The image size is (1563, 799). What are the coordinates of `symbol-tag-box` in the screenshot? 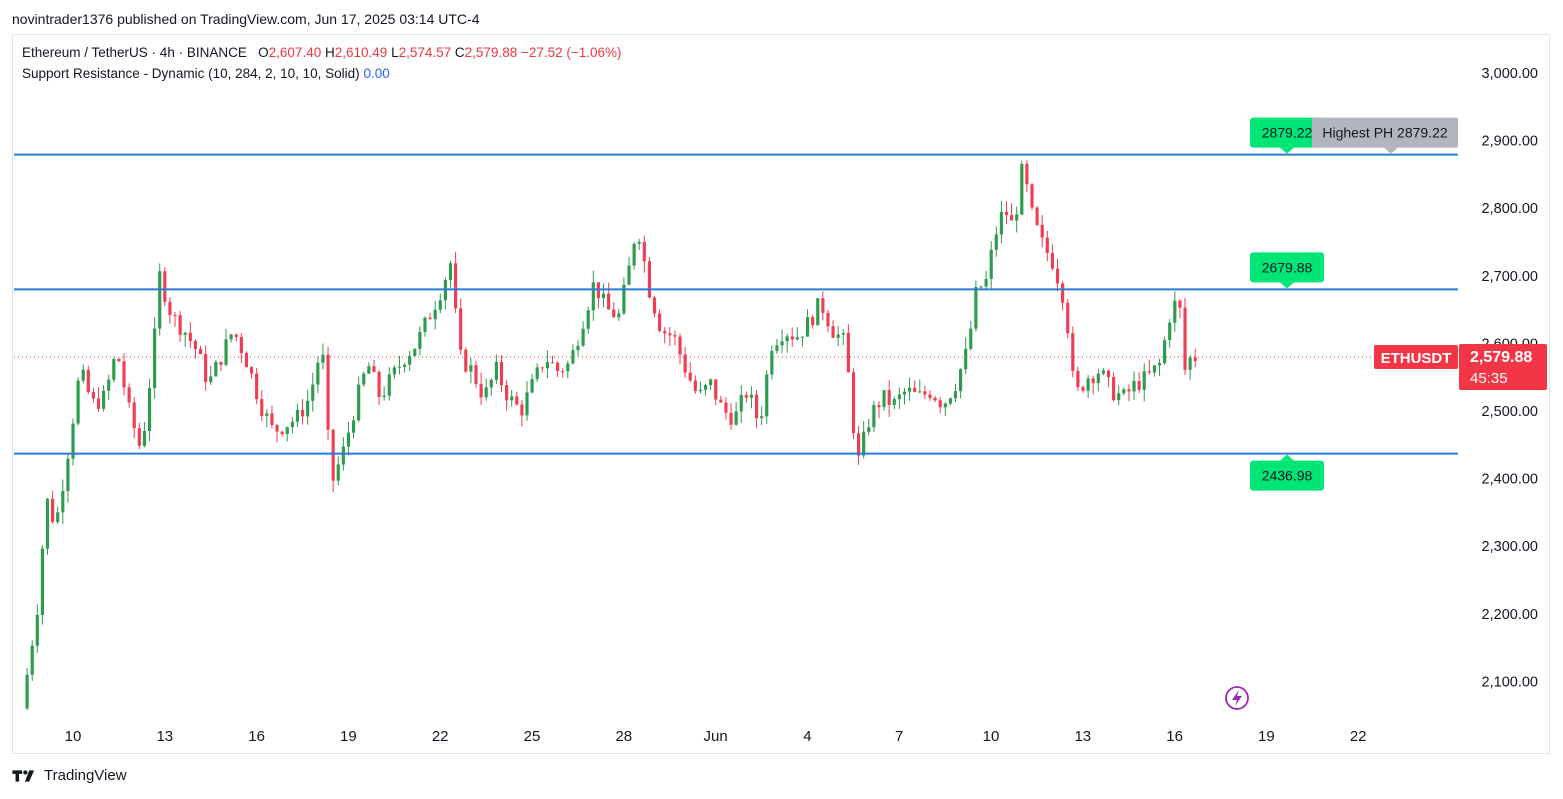 It's located at (1416, 357).